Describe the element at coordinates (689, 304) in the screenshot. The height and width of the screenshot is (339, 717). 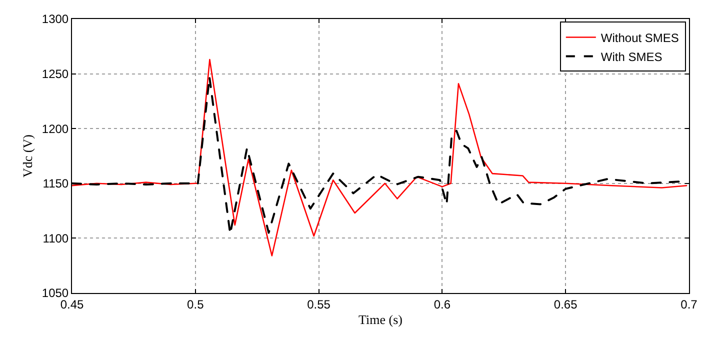
I see `x-tick-label: 0.7` at that location.